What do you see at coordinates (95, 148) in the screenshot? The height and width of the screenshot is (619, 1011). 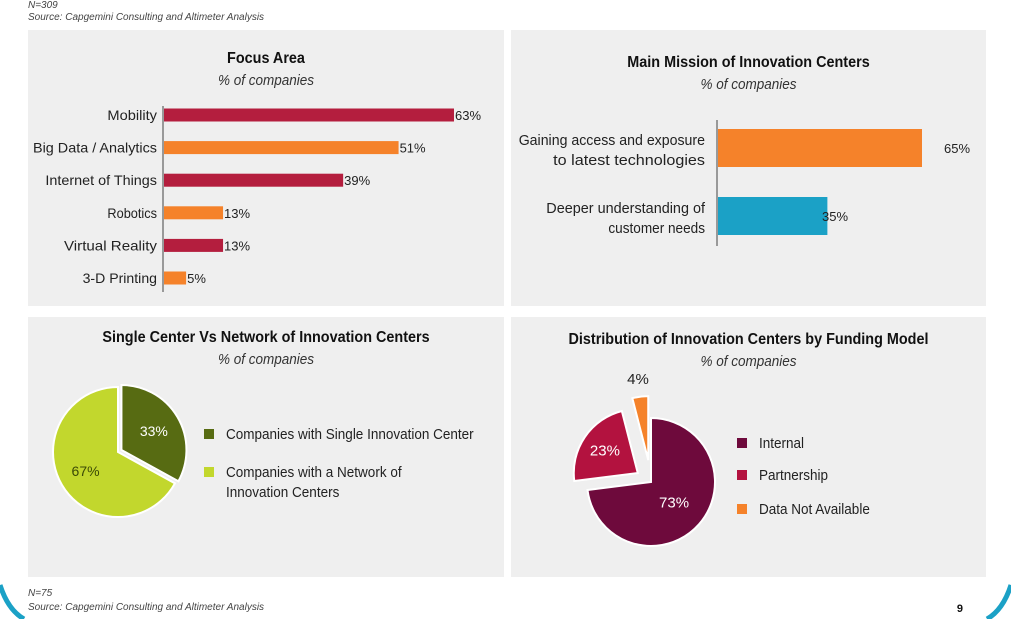 I see `category-label: Big Data / Analytics` at bounding box center [95, 148].